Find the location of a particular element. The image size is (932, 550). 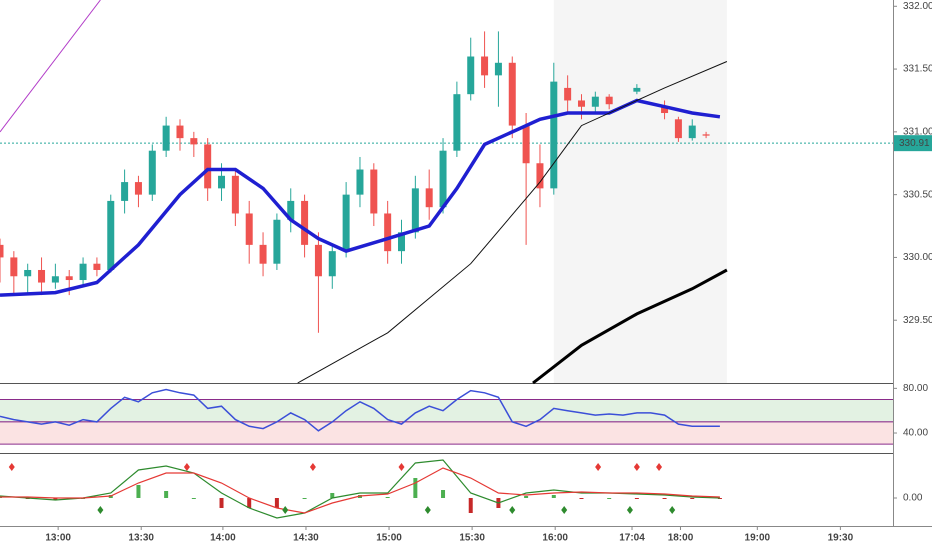

x-tick-label: 18:00 is located at coordinates (681, 538).